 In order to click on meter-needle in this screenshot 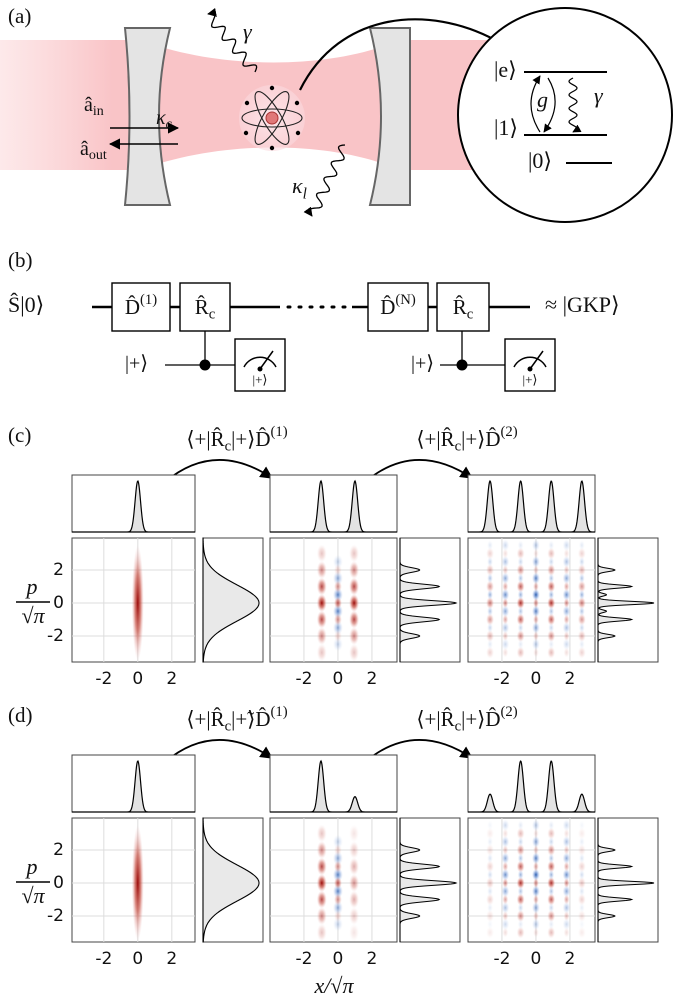, I will do `click(266, 360)`.